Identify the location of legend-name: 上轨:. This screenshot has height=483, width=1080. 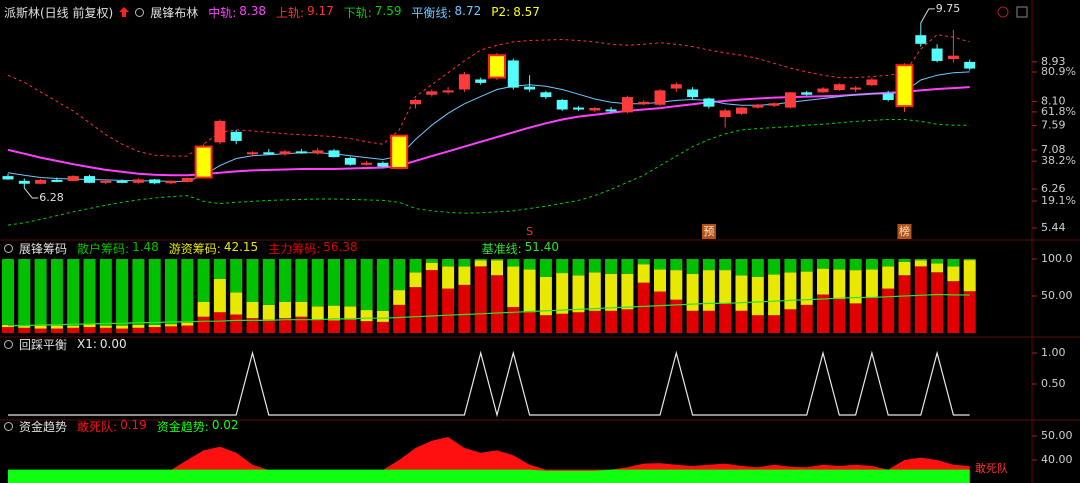
(290, 12).